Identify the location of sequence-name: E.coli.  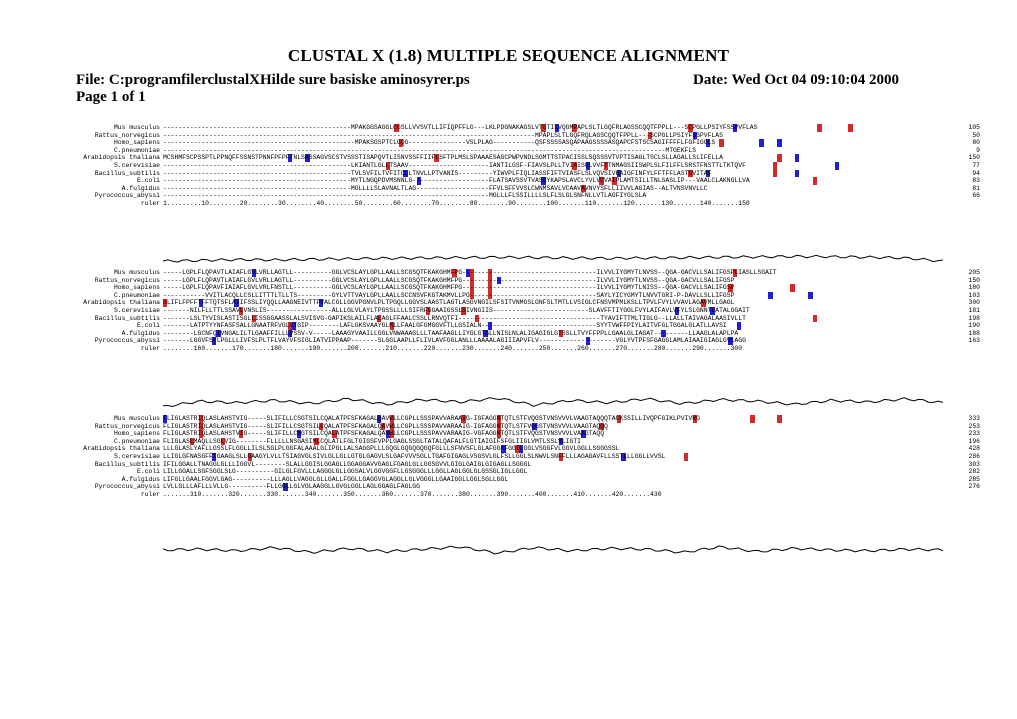
(148, 472).